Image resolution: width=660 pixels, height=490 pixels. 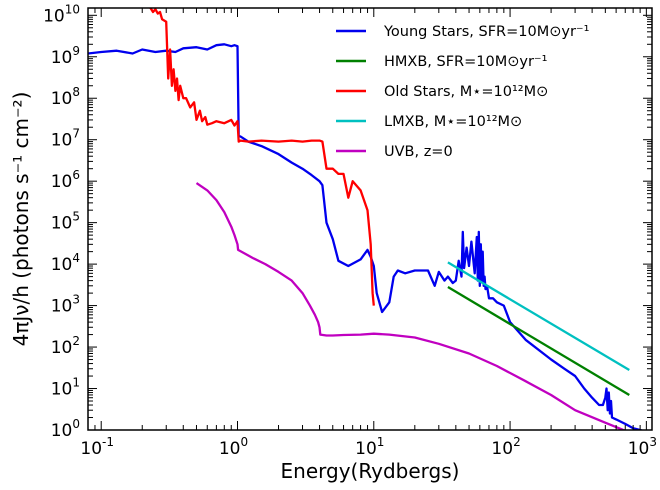 I want to click on y-tick-label: 10⁰, so click(x=65, y=429).